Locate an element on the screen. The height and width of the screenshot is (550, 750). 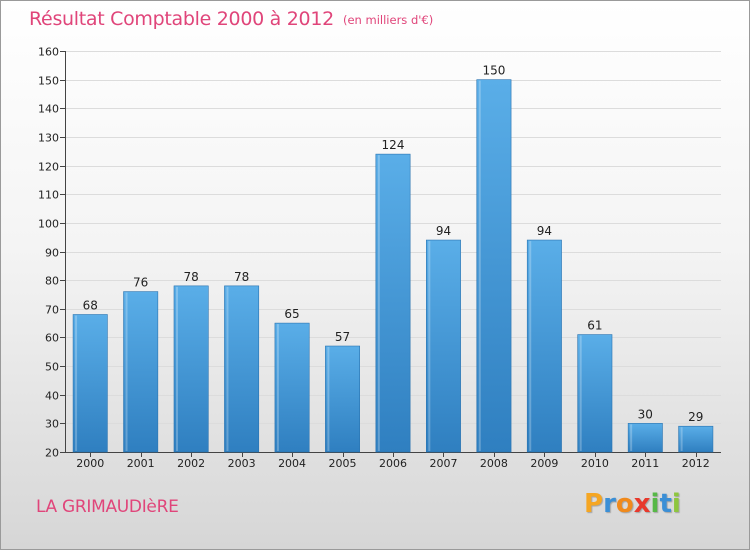
y-tick-label: 140 is located at coordinates (48, 109).